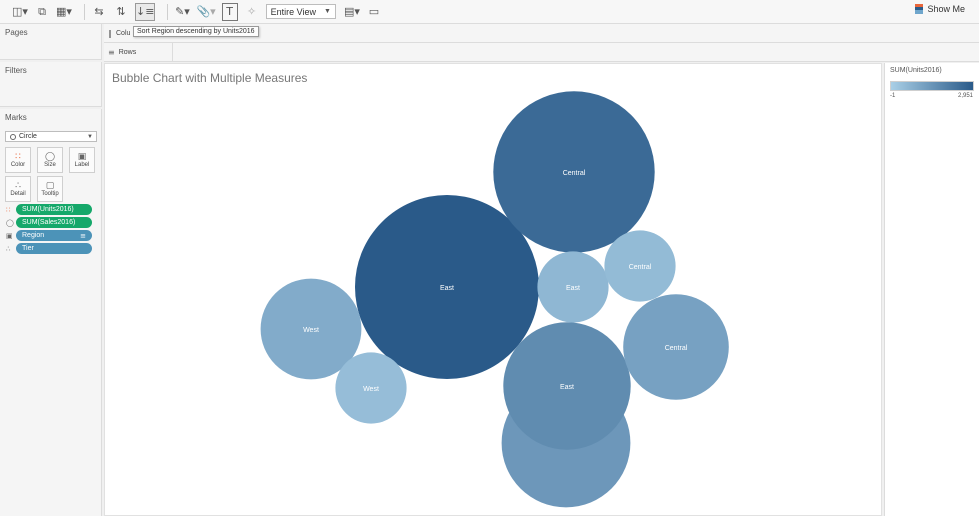 This screenshot has height=516, width=979. Describe the element at coordinates (50, 186) in the screenshot. I see `speech-bubble-icon: ▢` at that location.